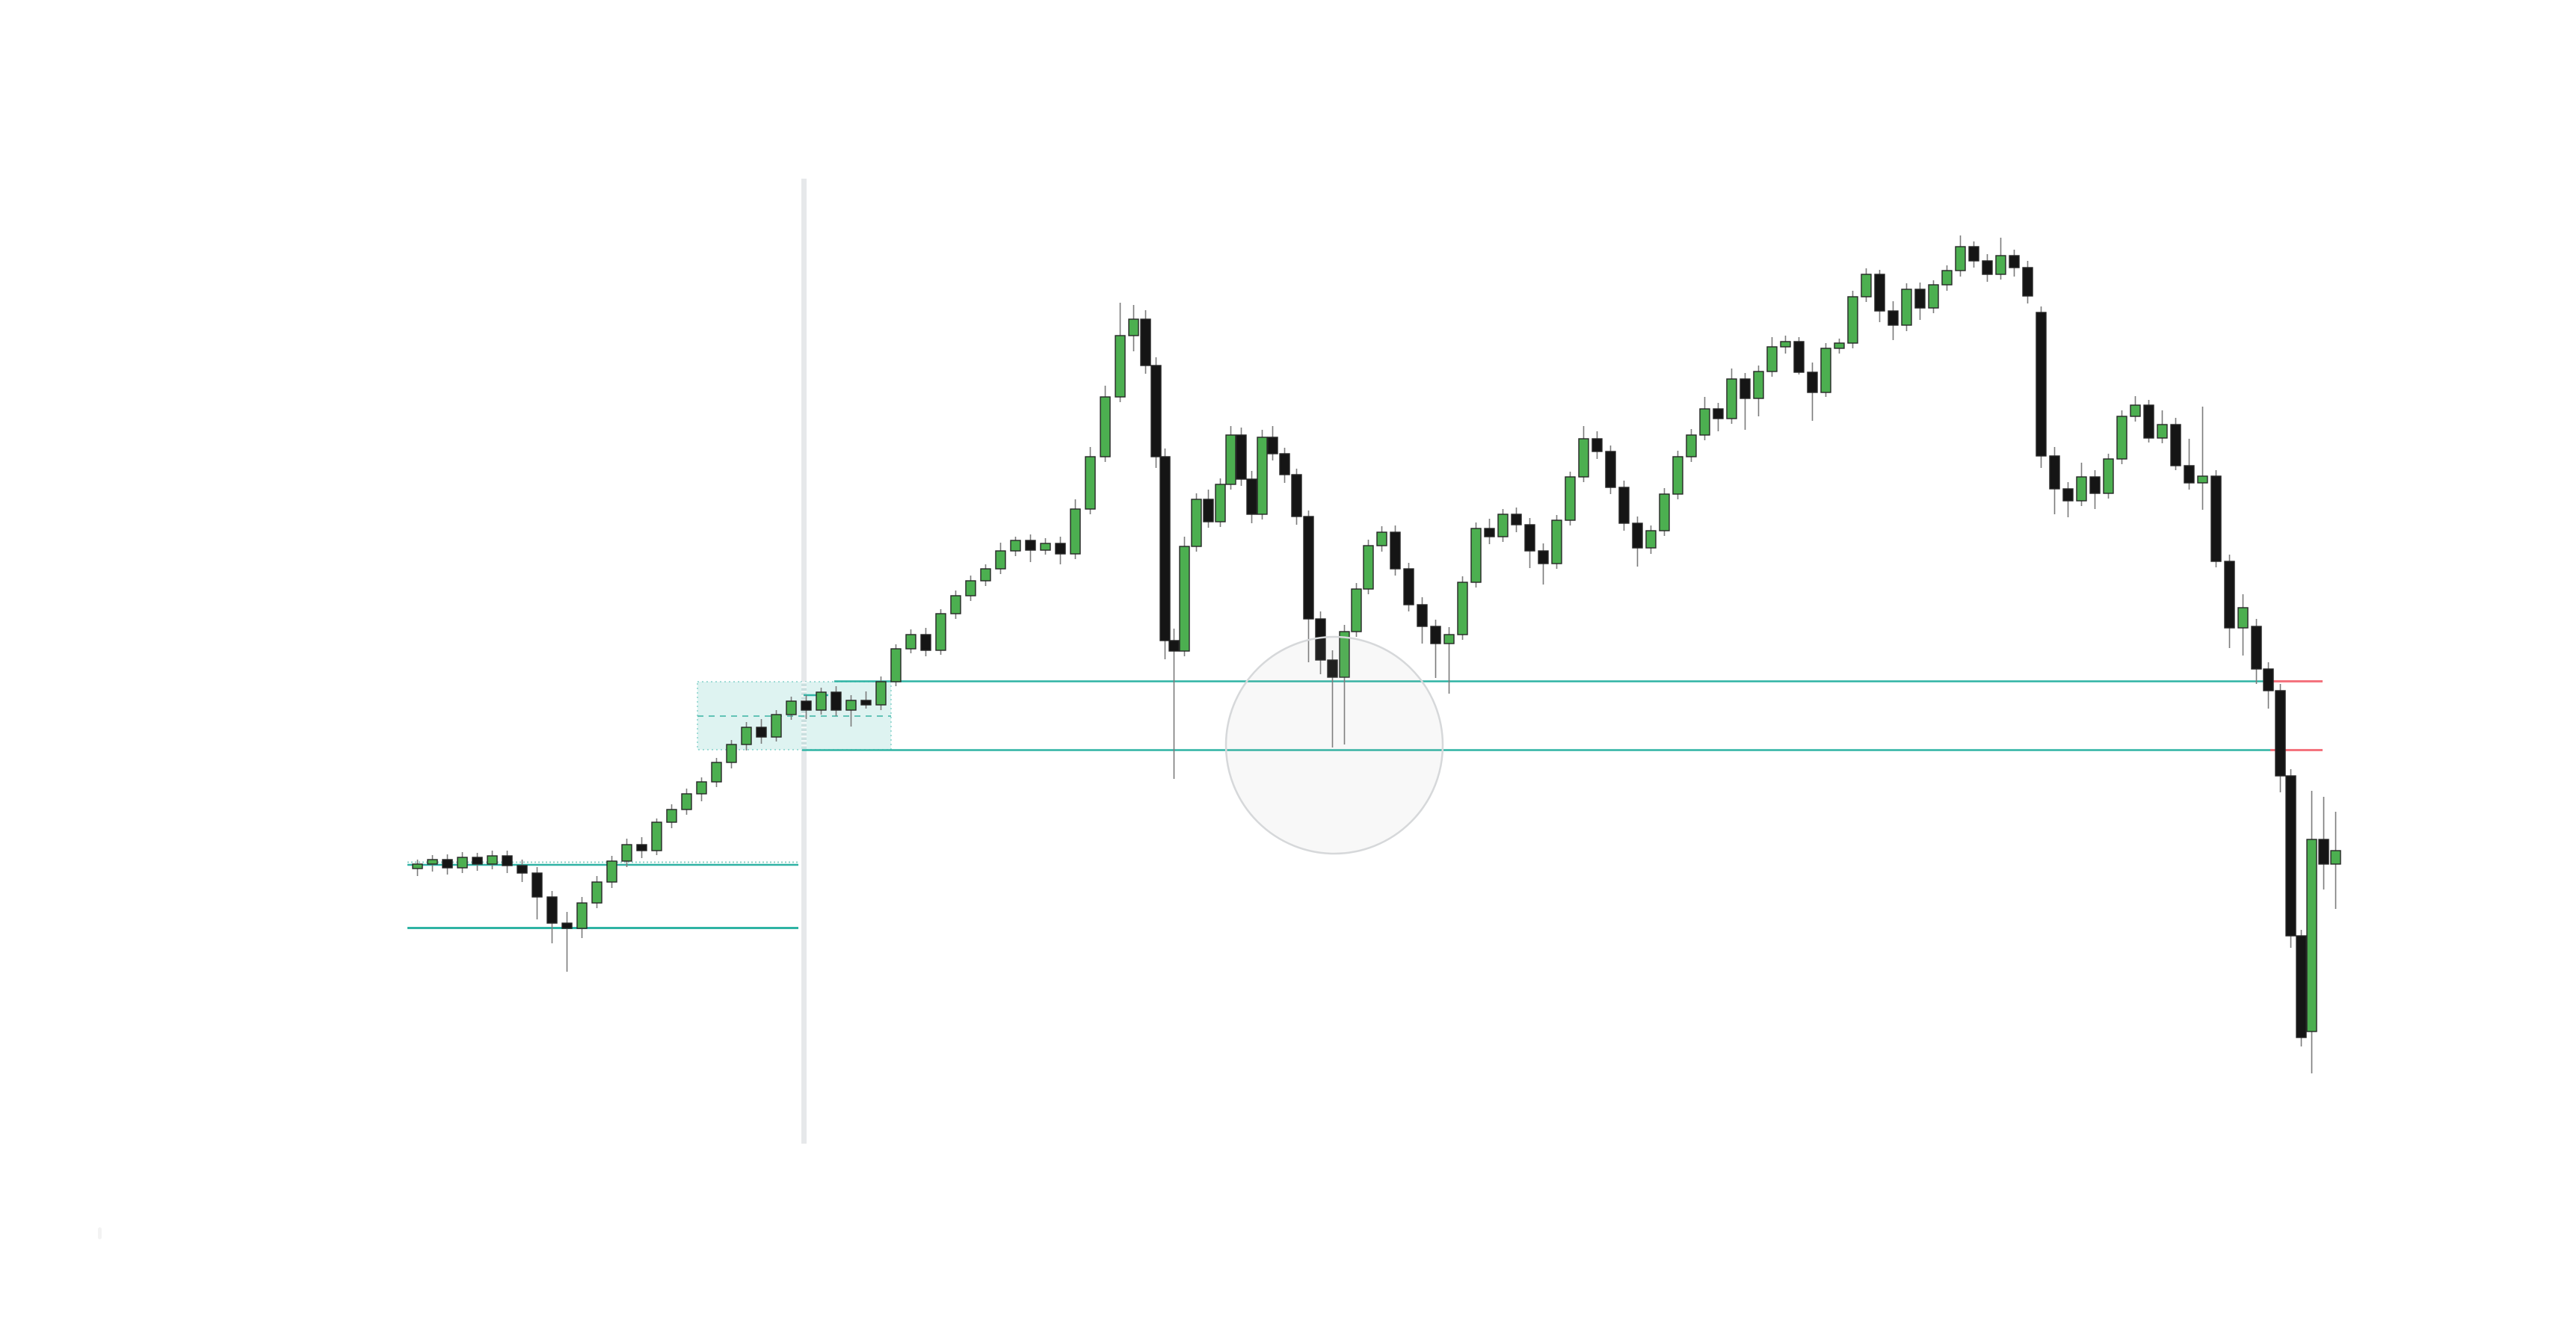  I want to click on left-support-lines, so click(602, 895).